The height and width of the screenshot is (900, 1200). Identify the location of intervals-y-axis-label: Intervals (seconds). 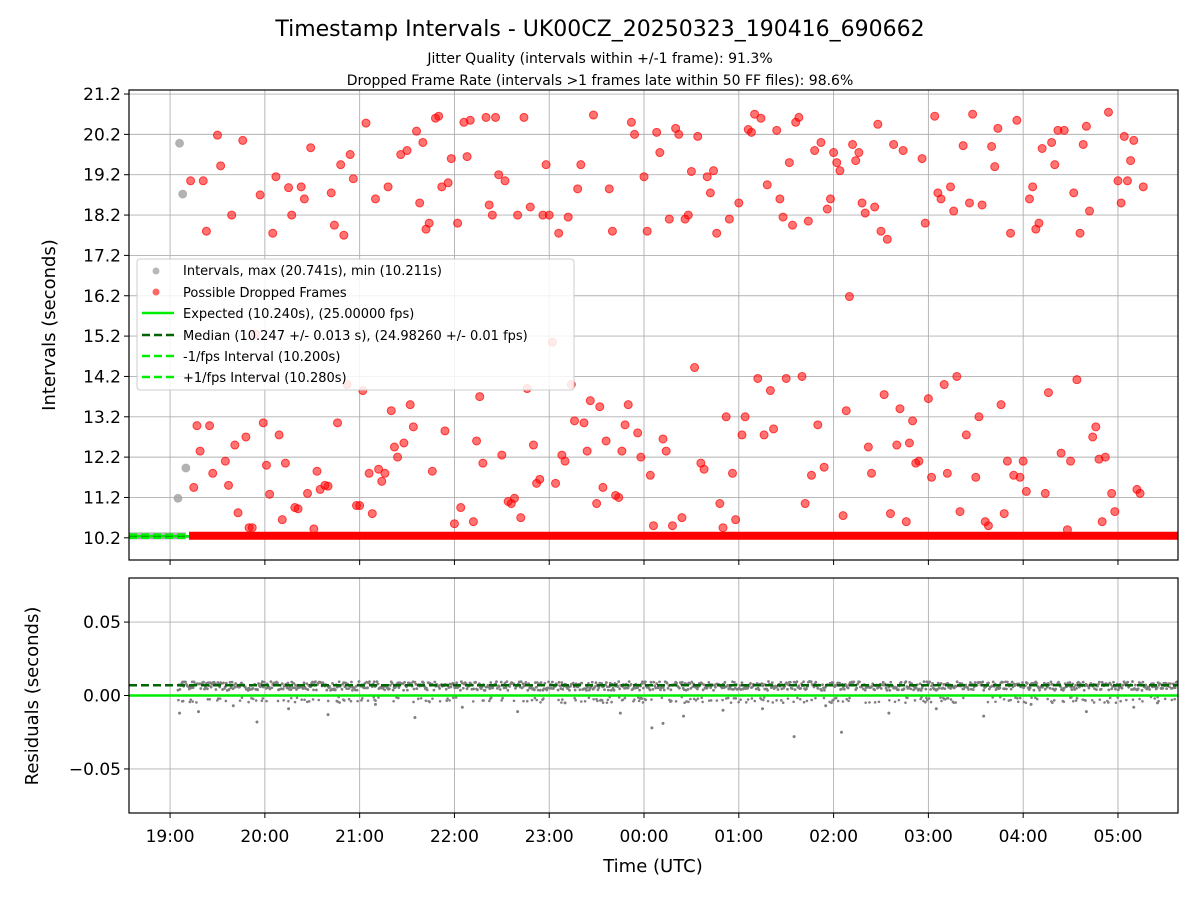
(49, 325).